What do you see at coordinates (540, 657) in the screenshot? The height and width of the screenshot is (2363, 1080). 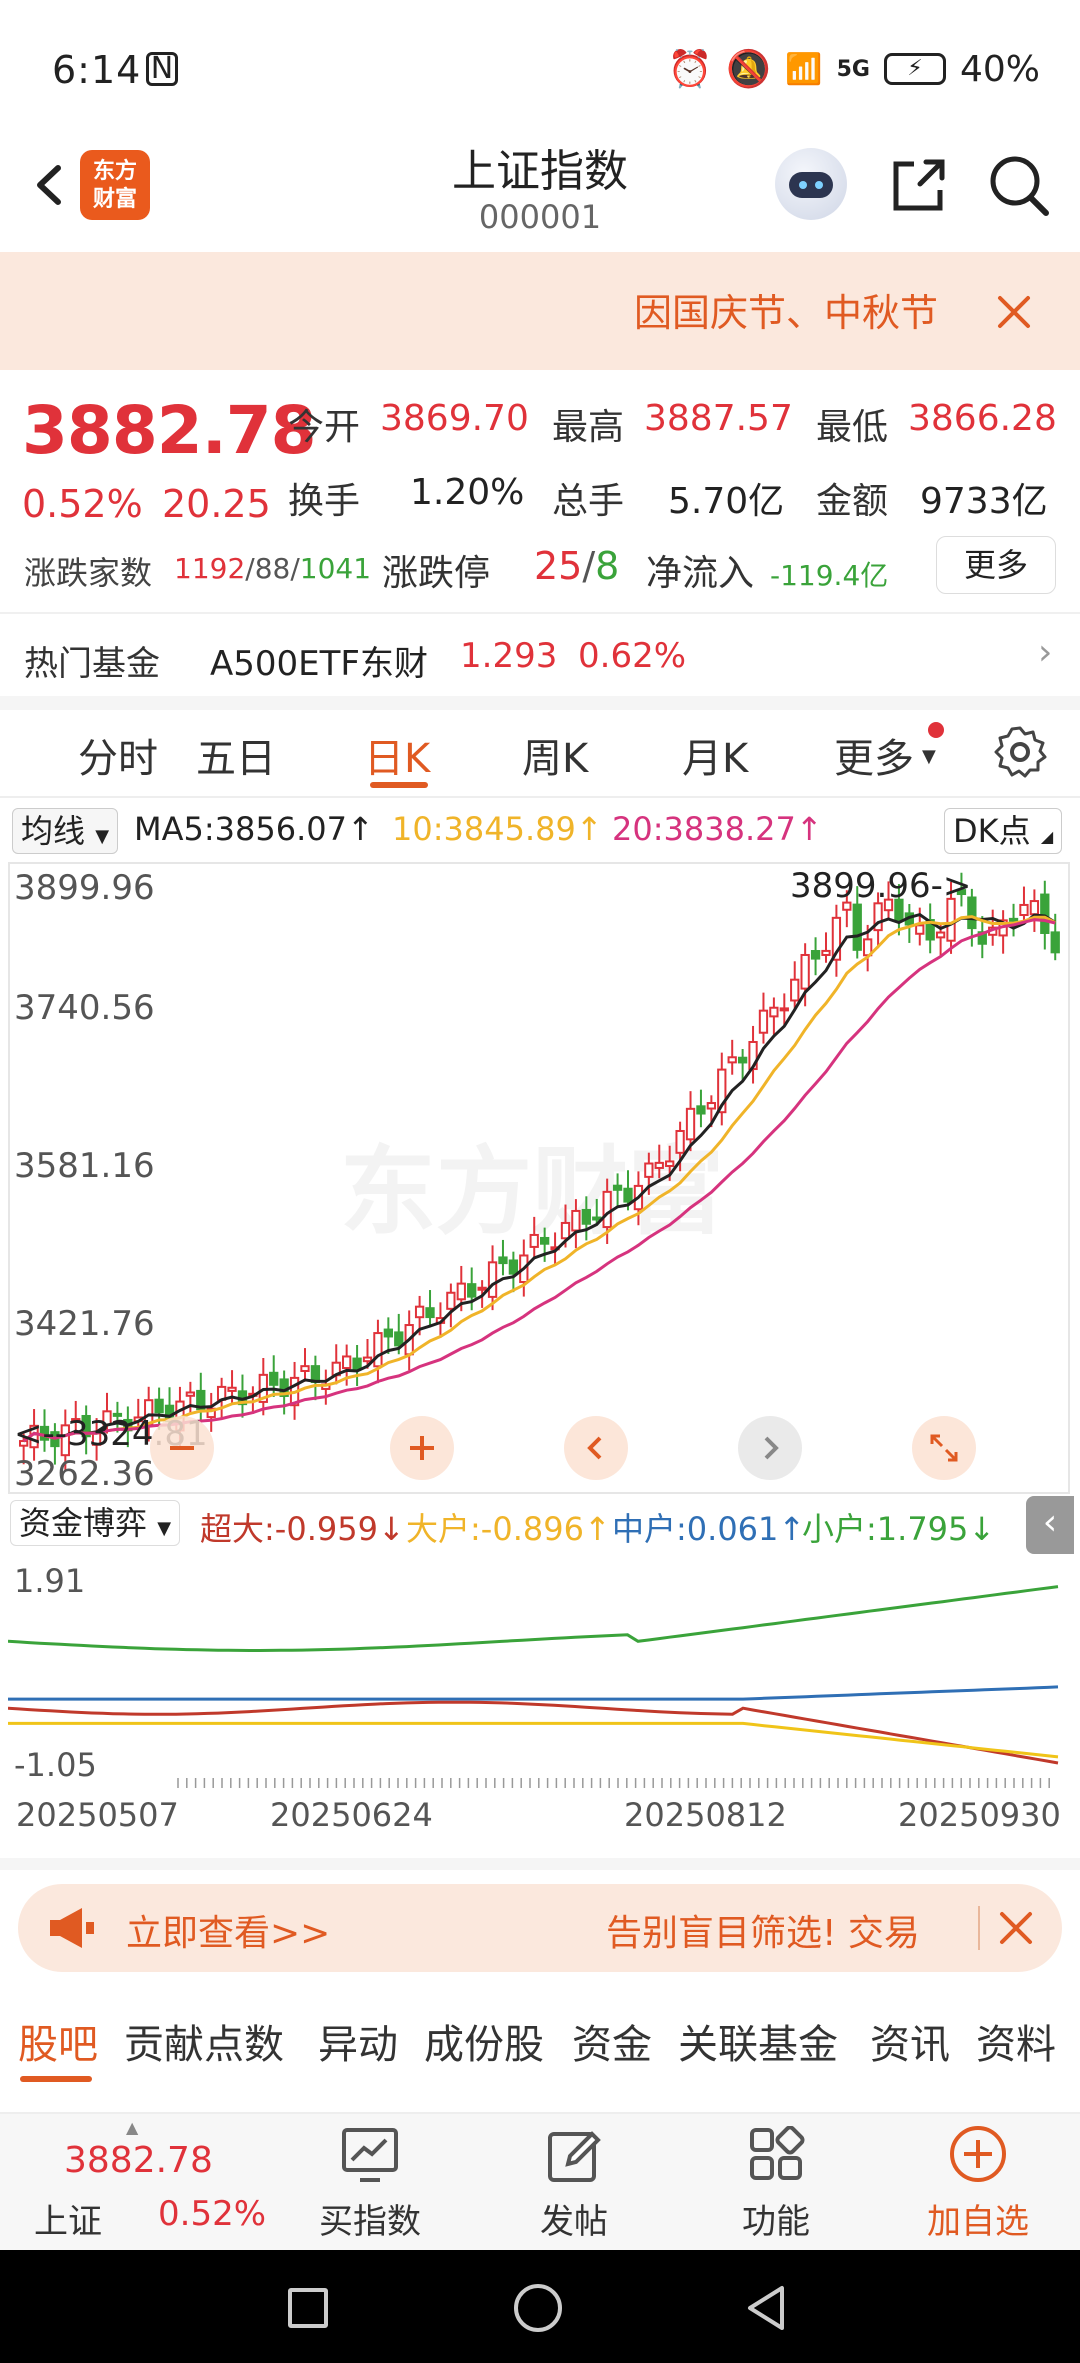 I see `hot-fund-row: 热门基金 A500ETF东财 1.293 0.62% ›` at bounding box center [540, 657].